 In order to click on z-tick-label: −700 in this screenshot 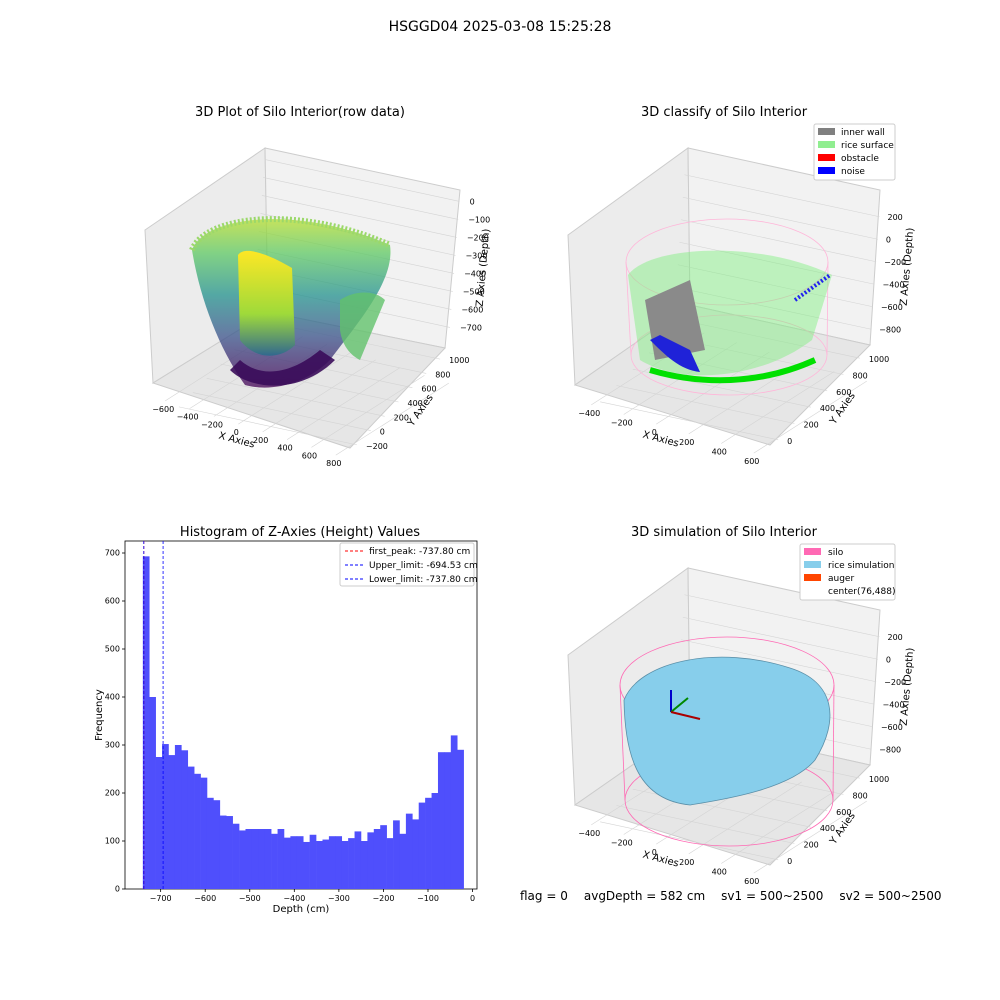, I will do `click(471, 327)`.